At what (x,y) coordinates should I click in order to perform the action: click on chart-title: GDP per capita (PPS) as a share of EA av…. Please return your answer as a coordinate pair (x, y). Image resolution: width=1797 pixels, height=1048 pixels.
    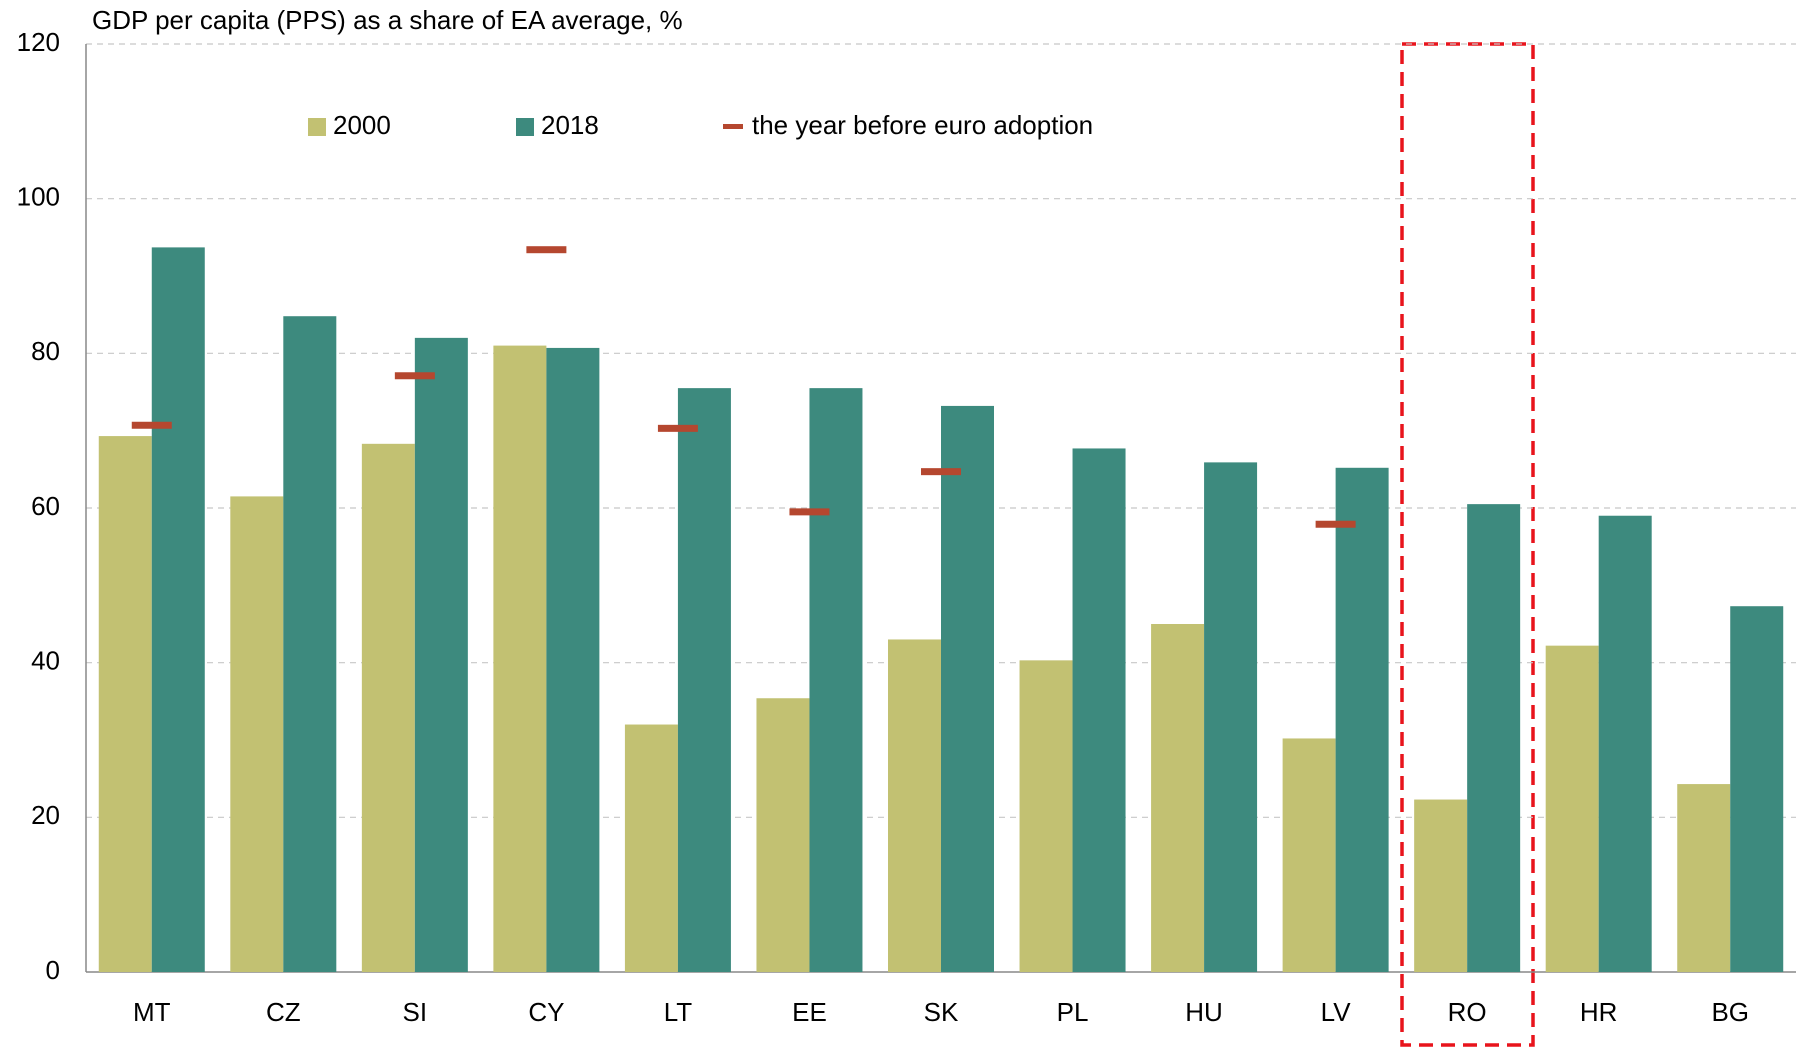
    Looking at the image, I should click on (387, 20).